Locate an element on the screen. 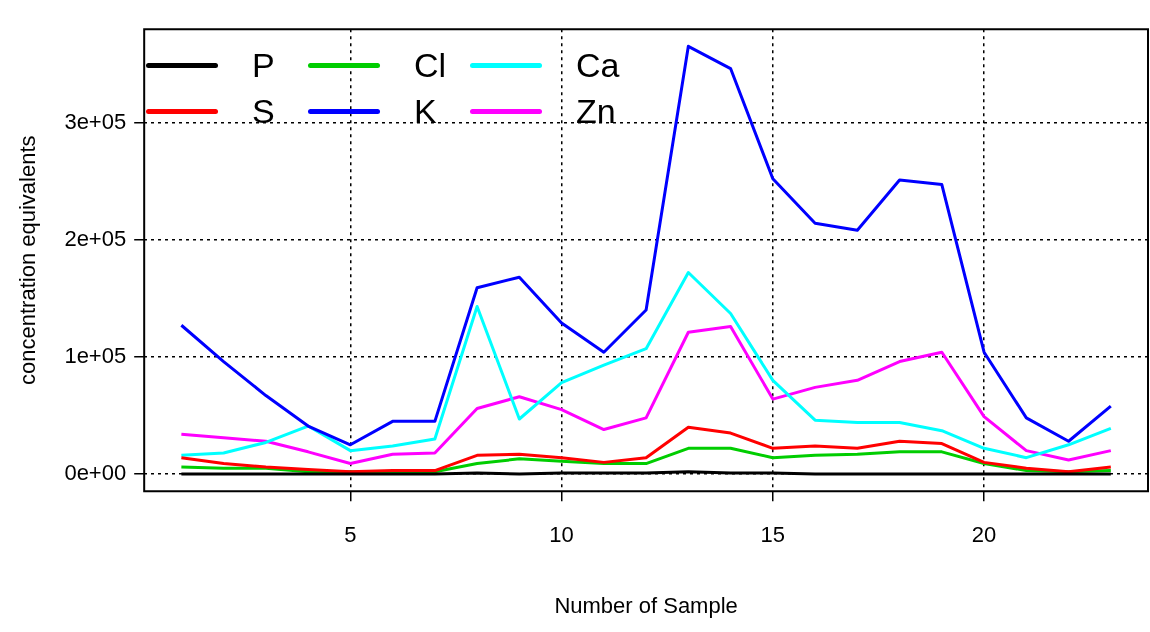 The width and height of the screenshot is (1150, 632). legend-label: Ca is located at coordinates (598, 65).